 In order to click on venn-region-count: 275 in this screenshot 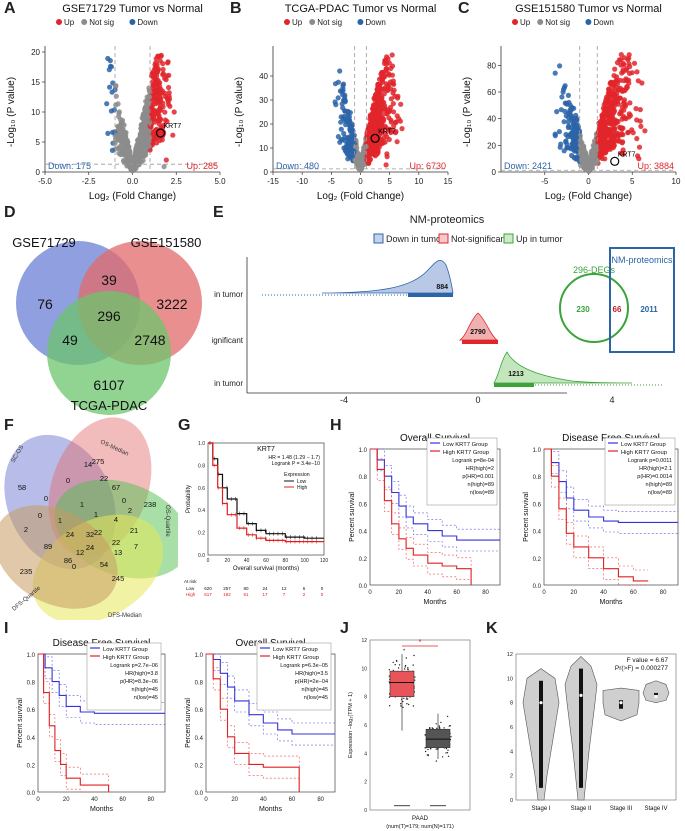, I will do `click(98, 461)`.